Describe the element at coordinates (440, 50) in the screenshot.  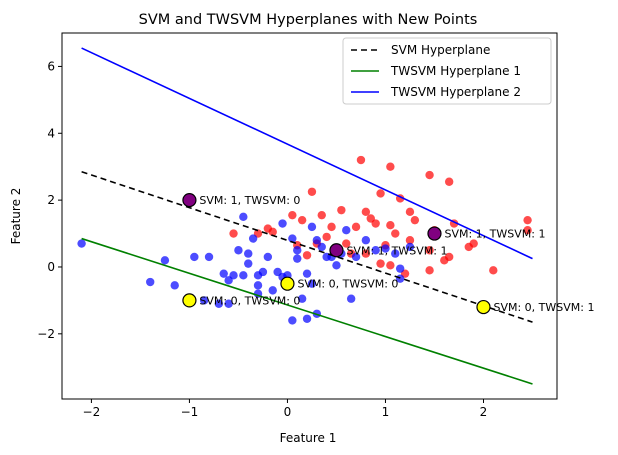
I see `legend-entry: SVM Hyperplane` at that location.